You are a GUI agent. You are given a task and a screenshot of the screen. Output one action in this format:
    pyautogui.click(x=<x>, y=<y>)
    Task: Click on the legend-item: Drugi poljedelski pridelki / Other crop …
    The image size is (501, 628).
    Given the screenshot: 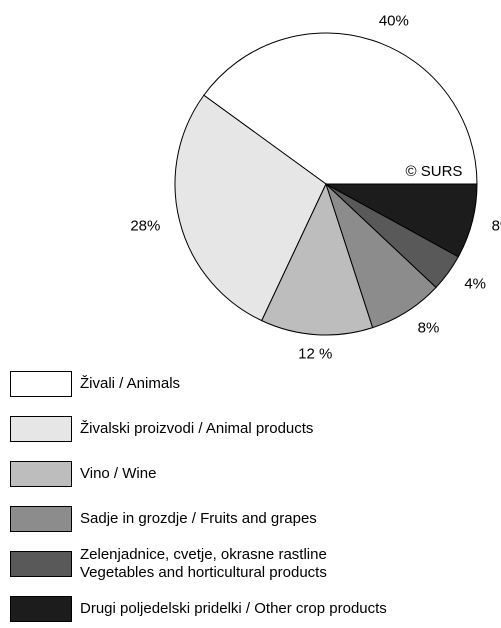 What is the action you would take?
    pyautogui.click(x=198, y=609)
    